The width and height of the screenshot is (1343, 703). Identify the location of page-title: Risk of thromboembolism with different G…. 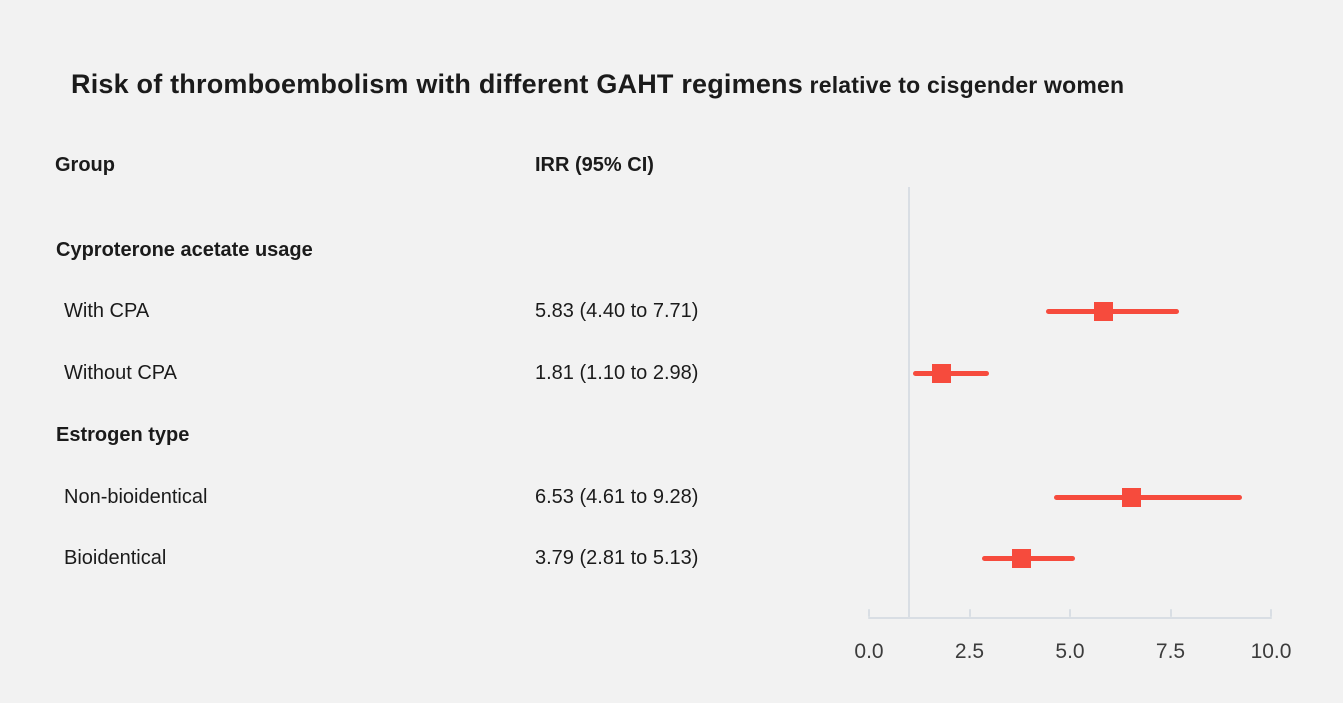
(597, 82).